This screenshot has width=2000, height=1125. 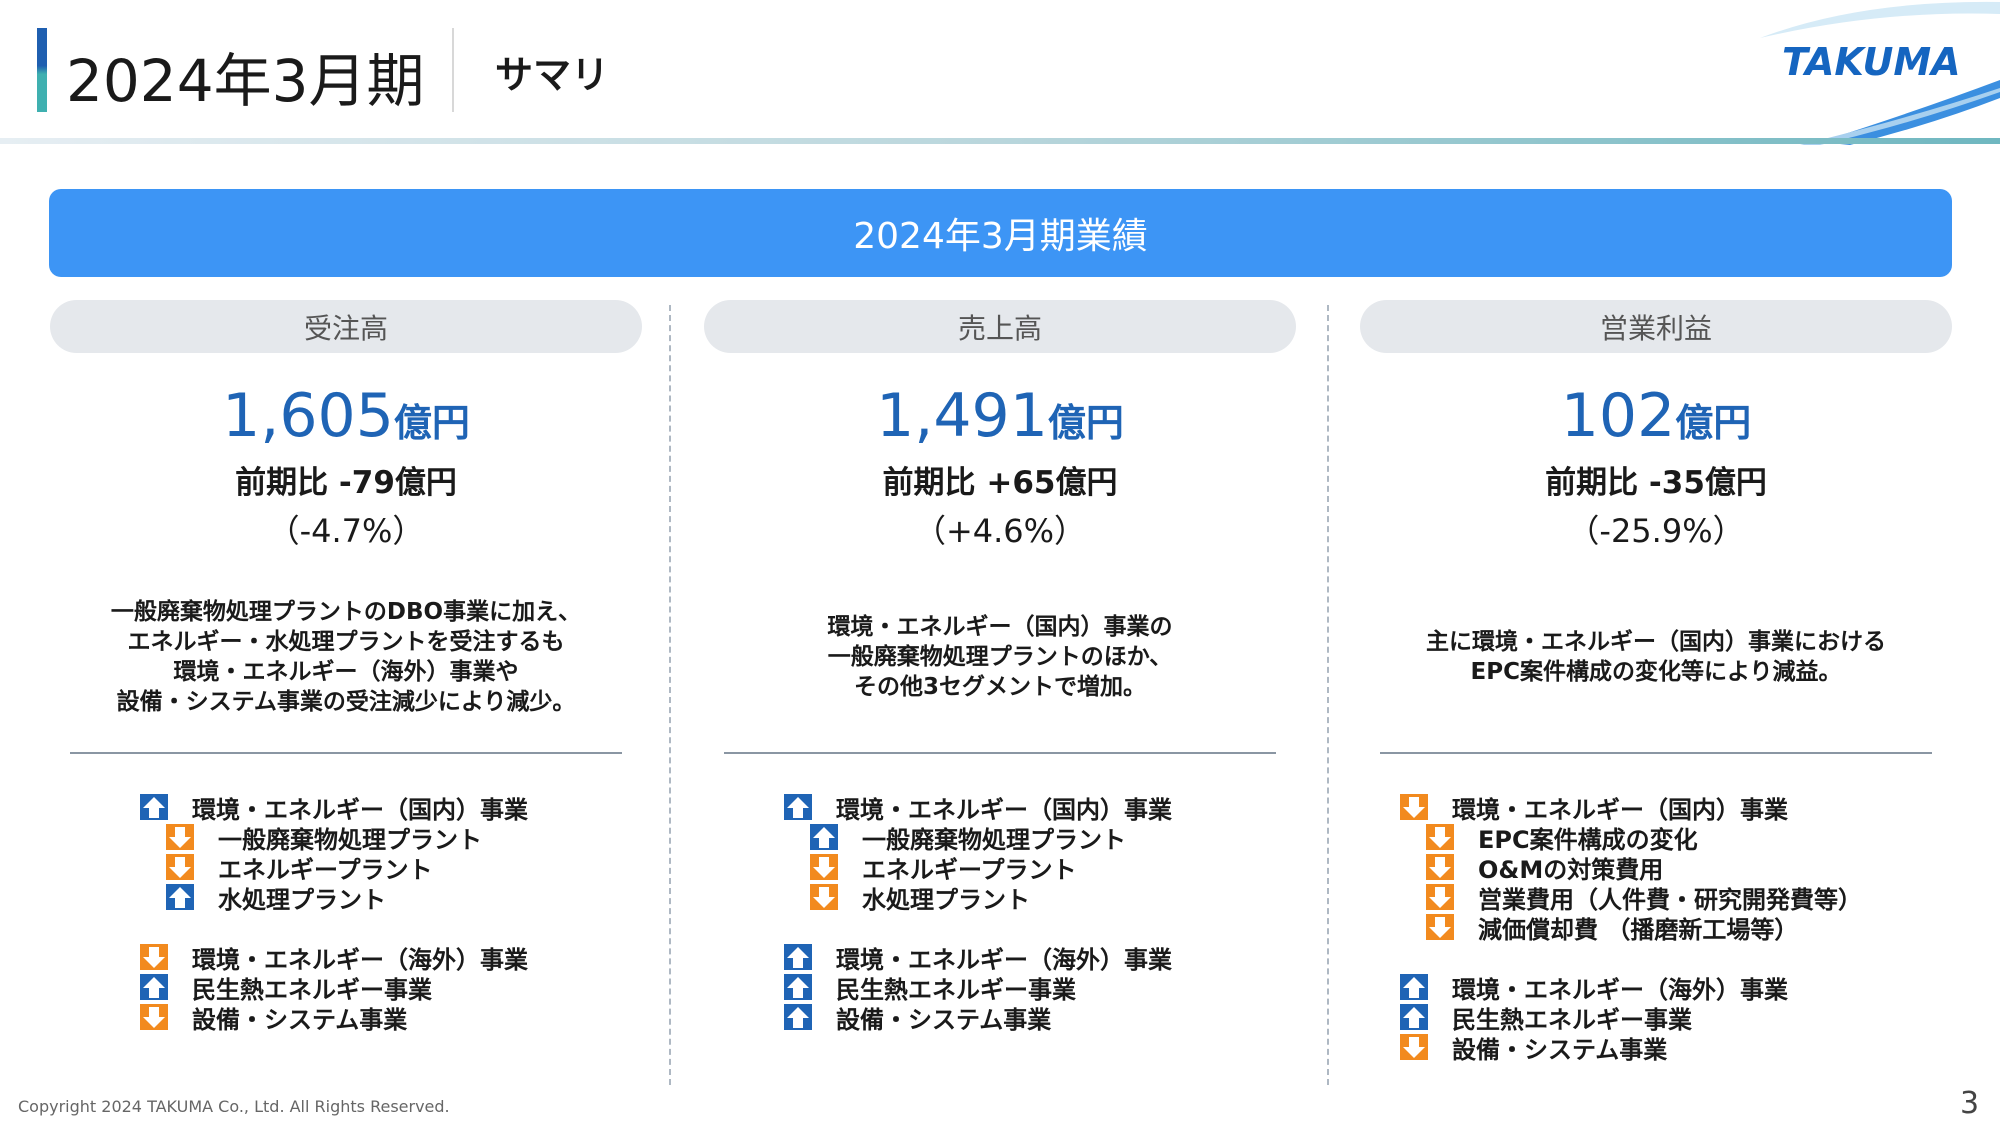 What do you see at coordinates (1970, 1103) in the screenshot?
I see `page-number: 3` at bounding box center [1970, 1103].